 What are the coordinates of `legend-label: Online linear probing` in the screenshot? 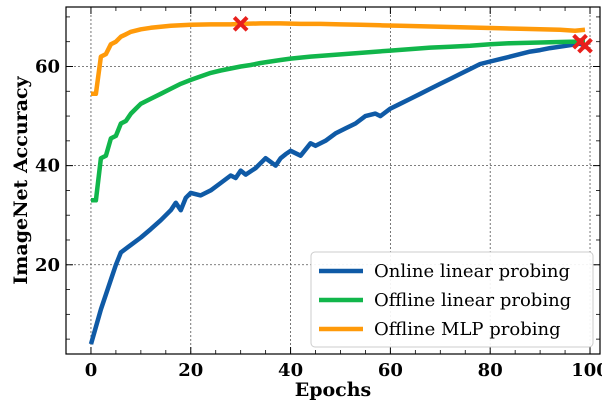 It's located at (472, 271).